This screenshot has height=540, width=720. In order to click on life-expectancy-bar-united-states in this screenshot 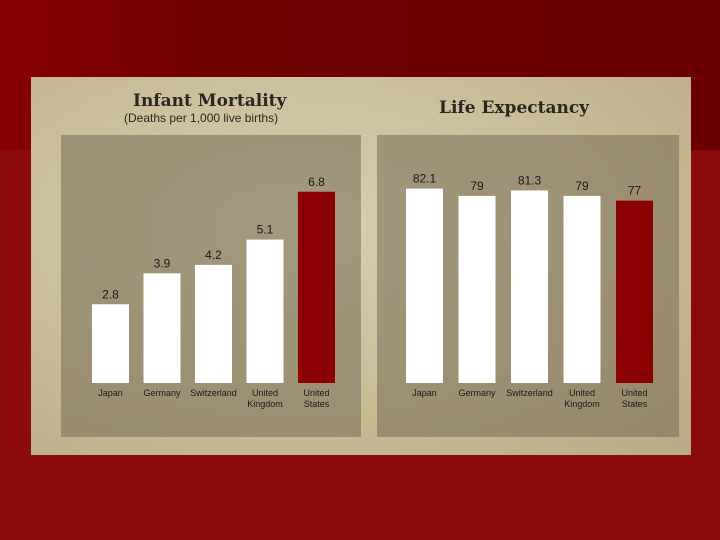, I will do `click(634, 291)`.